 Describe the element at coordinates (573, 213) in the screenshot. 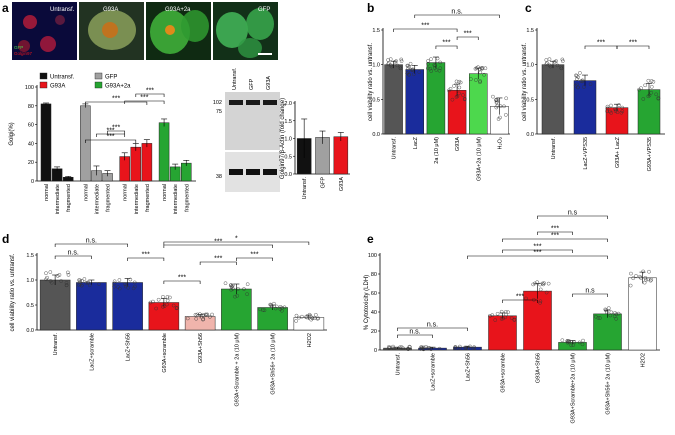

I see `significance-label: n.s` at that location.